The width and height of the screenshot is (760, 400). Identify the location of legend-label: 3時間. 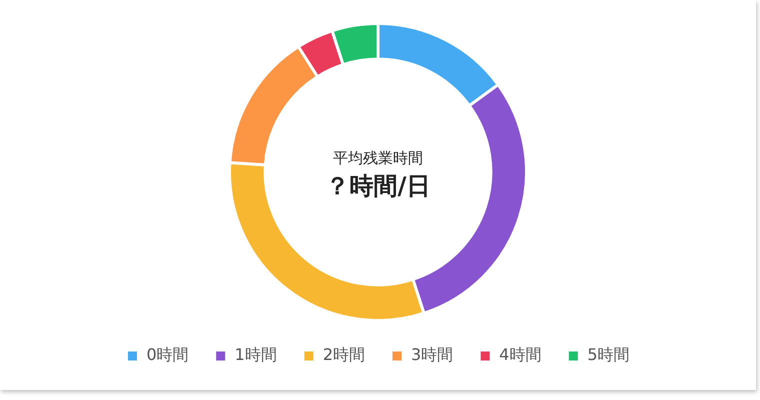
(432, 354).